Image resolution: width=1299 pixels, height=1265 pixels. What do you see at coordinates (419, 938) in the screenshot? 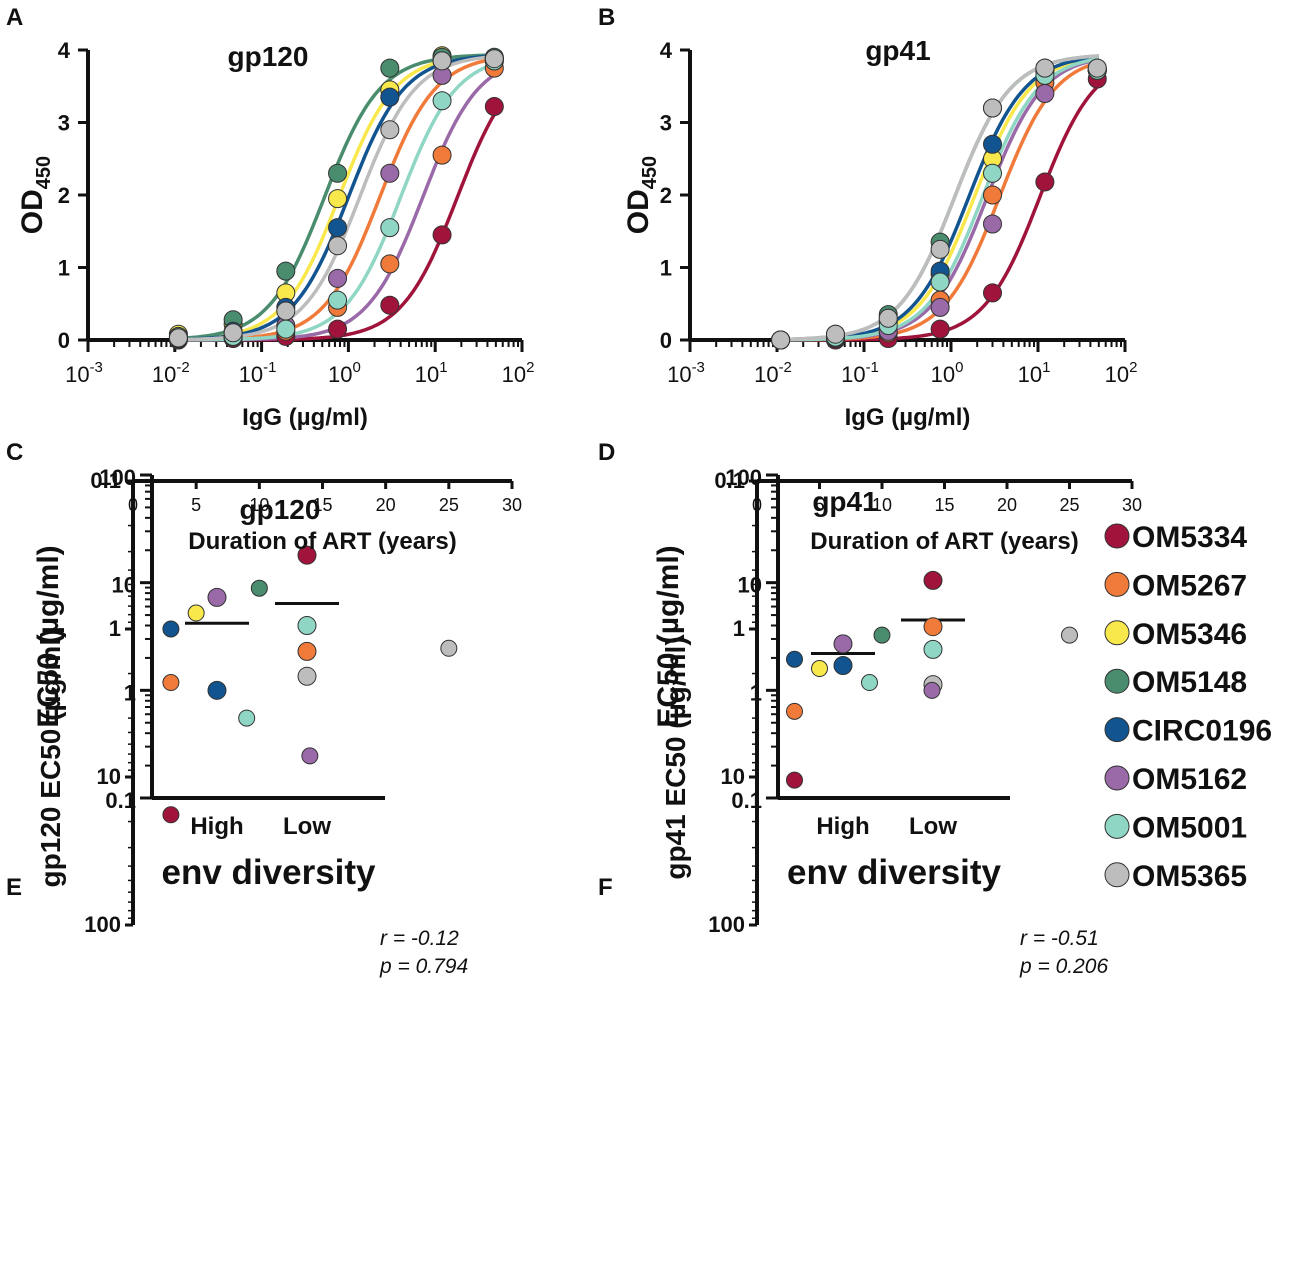
I see `stat-r: r = -0.12` at bounding box center [419, 938].